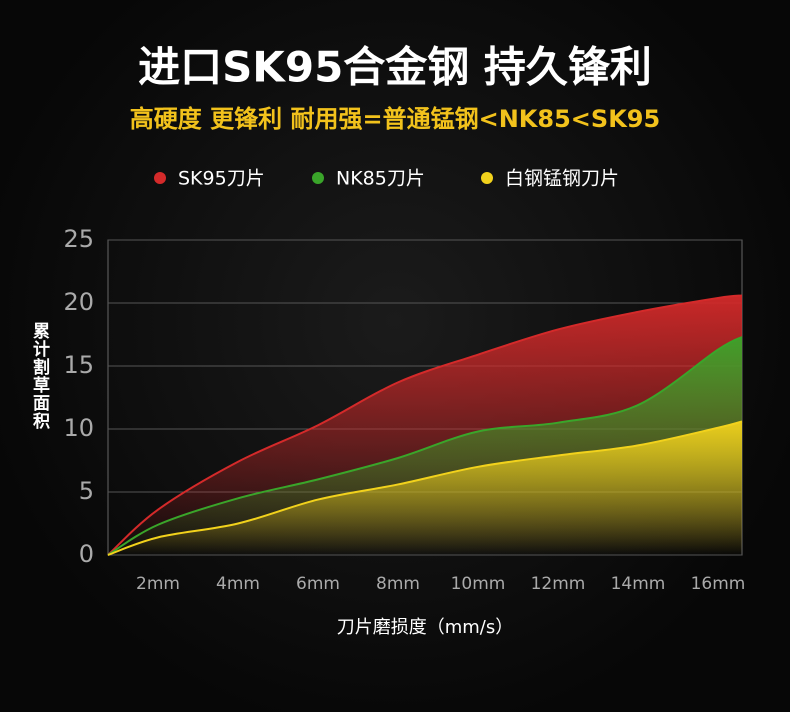  Describe the element at coordinates (78, 428) in the screenshot. I see `y-tick-label: 10` at that location.